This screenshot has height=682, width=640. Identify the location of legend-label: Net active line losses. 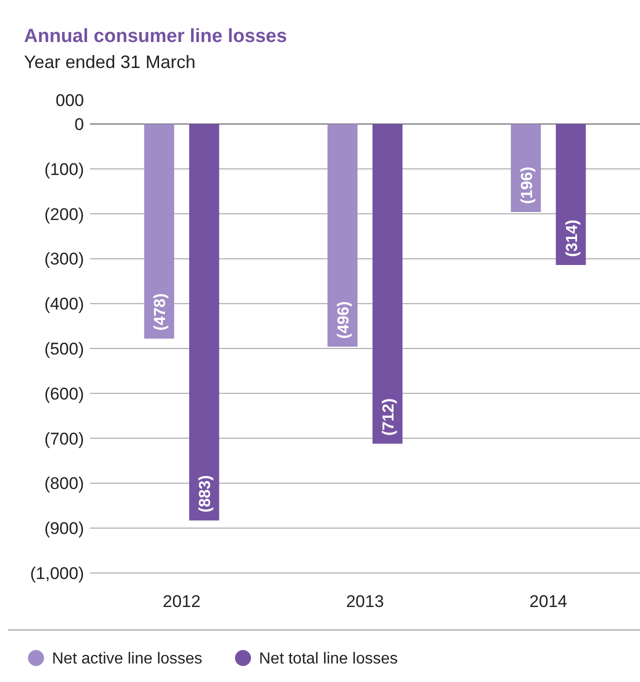
(127, 659).